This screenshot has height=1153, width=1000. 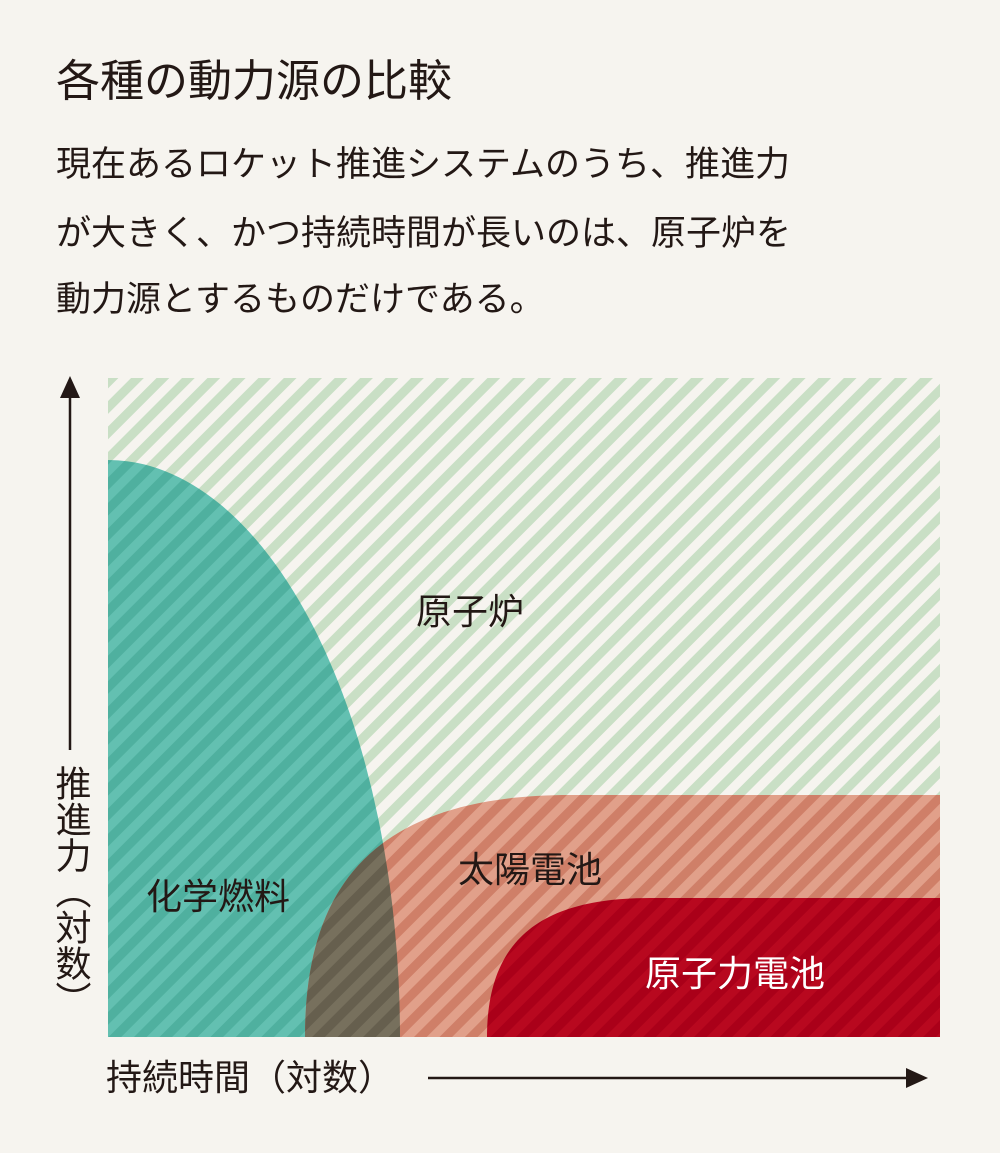 I want to click on y-axis-label: 推進力（対数）, so click(x=71, y=891).